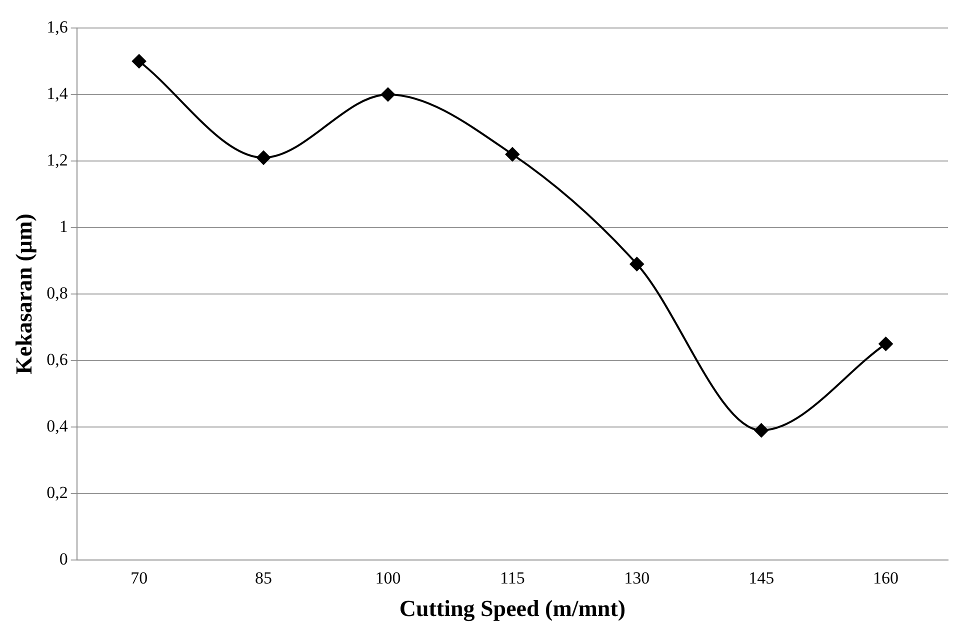  What do you see at coordinates (57, 426) in the screenshot?
I see `y-tick-label: 0,4` at bounding box center [57, 426].